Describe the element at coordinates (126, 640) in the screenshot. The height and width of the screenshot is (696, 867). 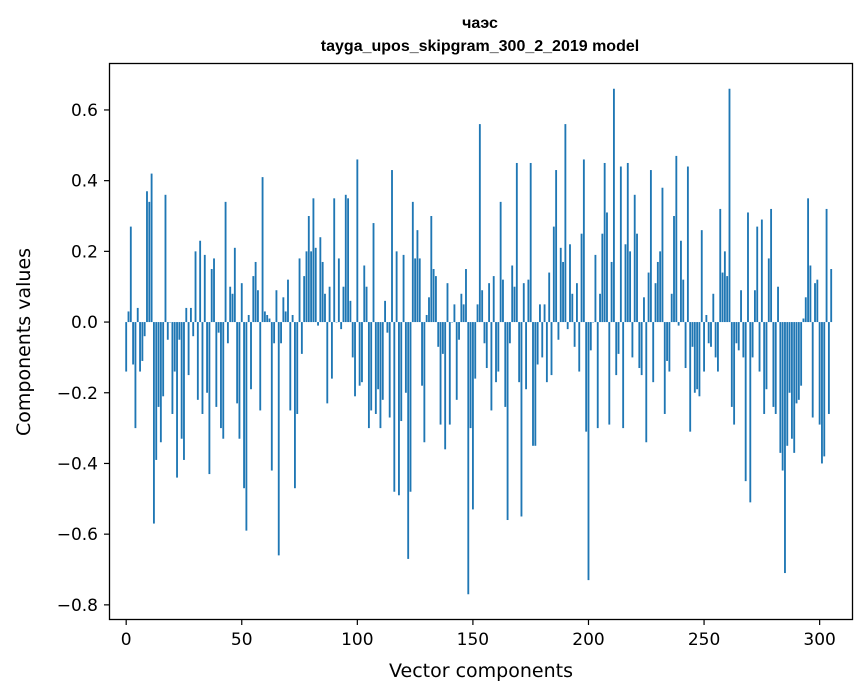
I see `x-tick-label: 0` at that location.